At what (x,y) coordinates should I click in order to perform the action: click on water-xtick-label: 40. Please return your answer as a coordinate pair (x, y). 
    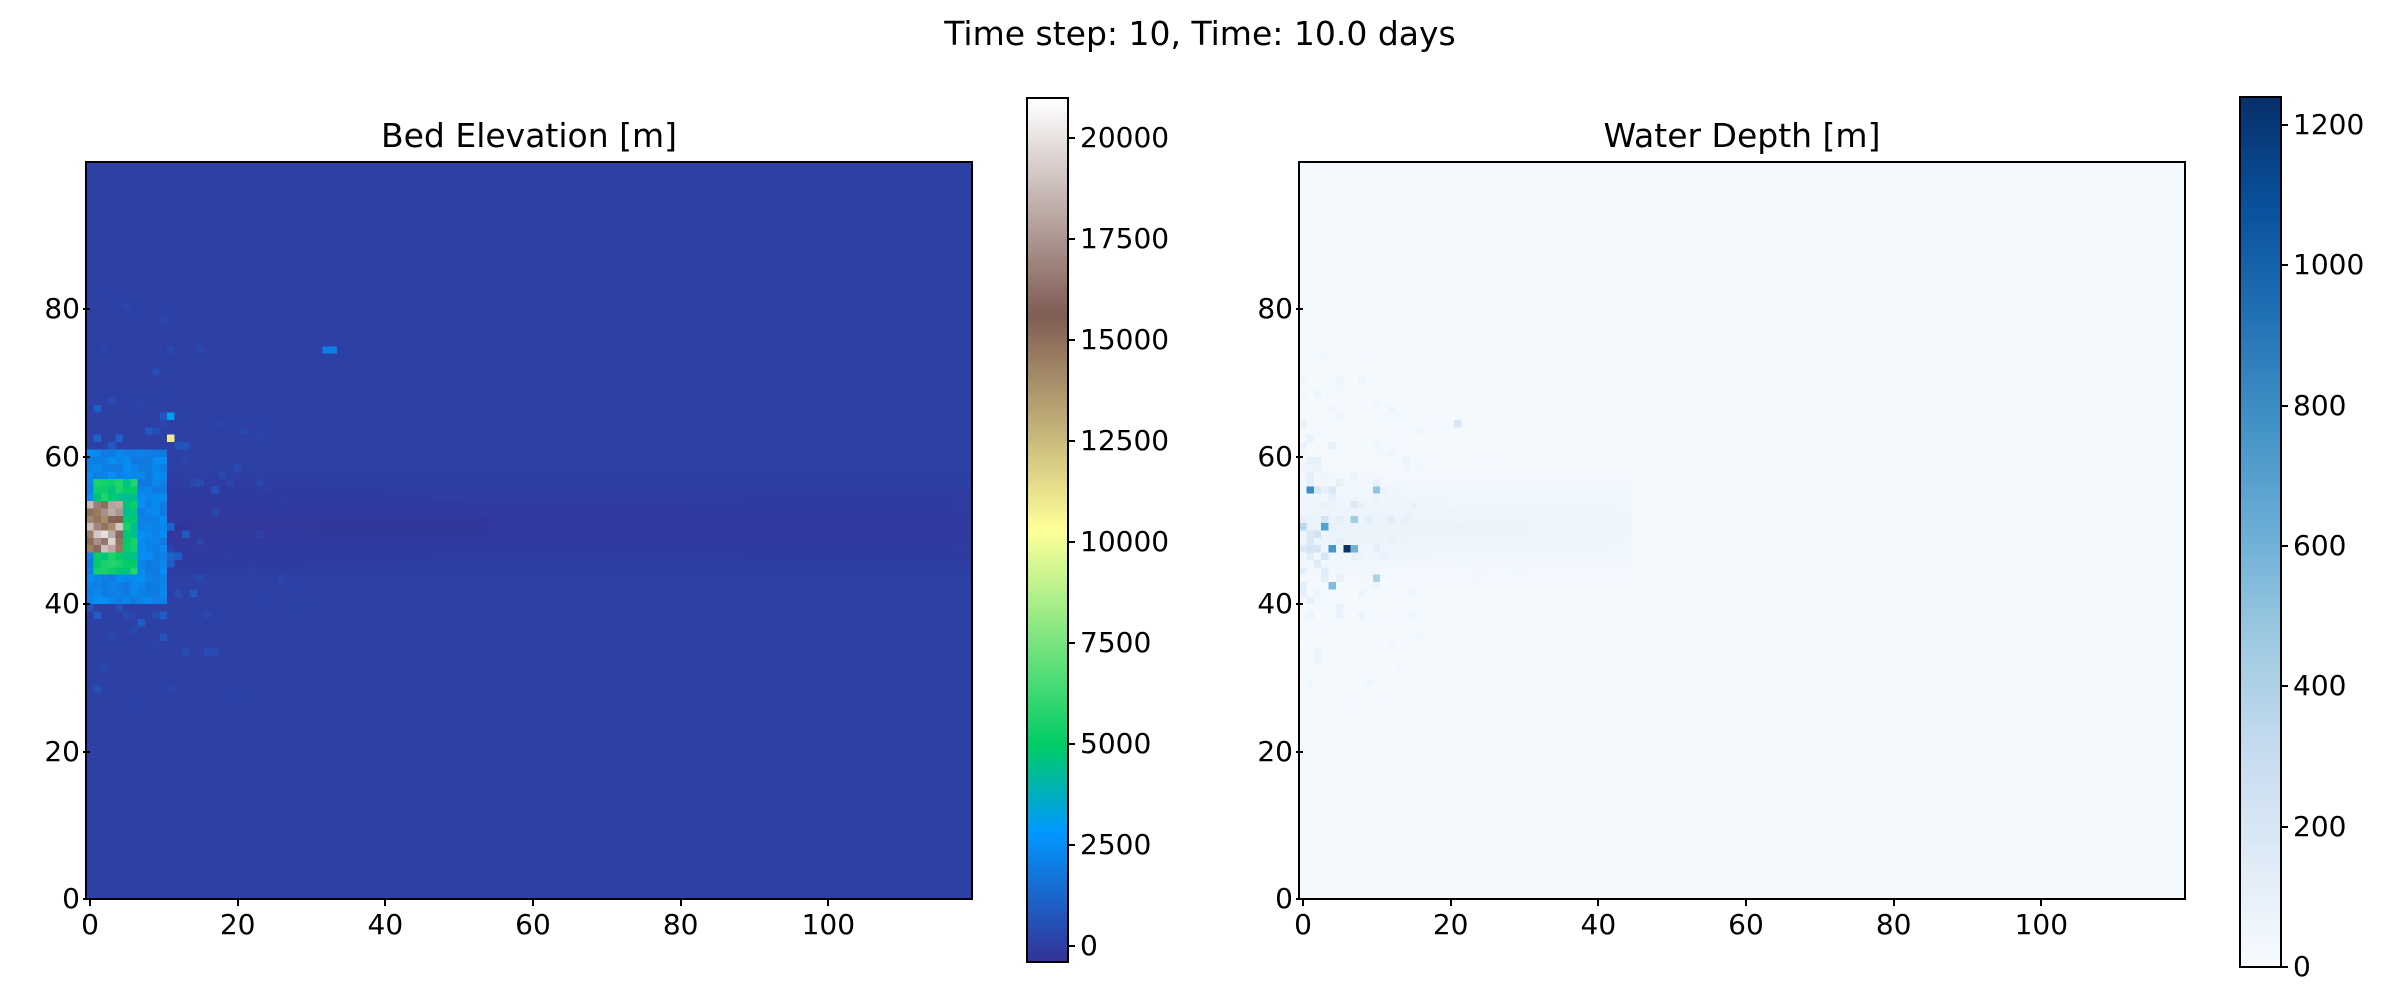
    Looking at the image, I should click on (1598, 924).